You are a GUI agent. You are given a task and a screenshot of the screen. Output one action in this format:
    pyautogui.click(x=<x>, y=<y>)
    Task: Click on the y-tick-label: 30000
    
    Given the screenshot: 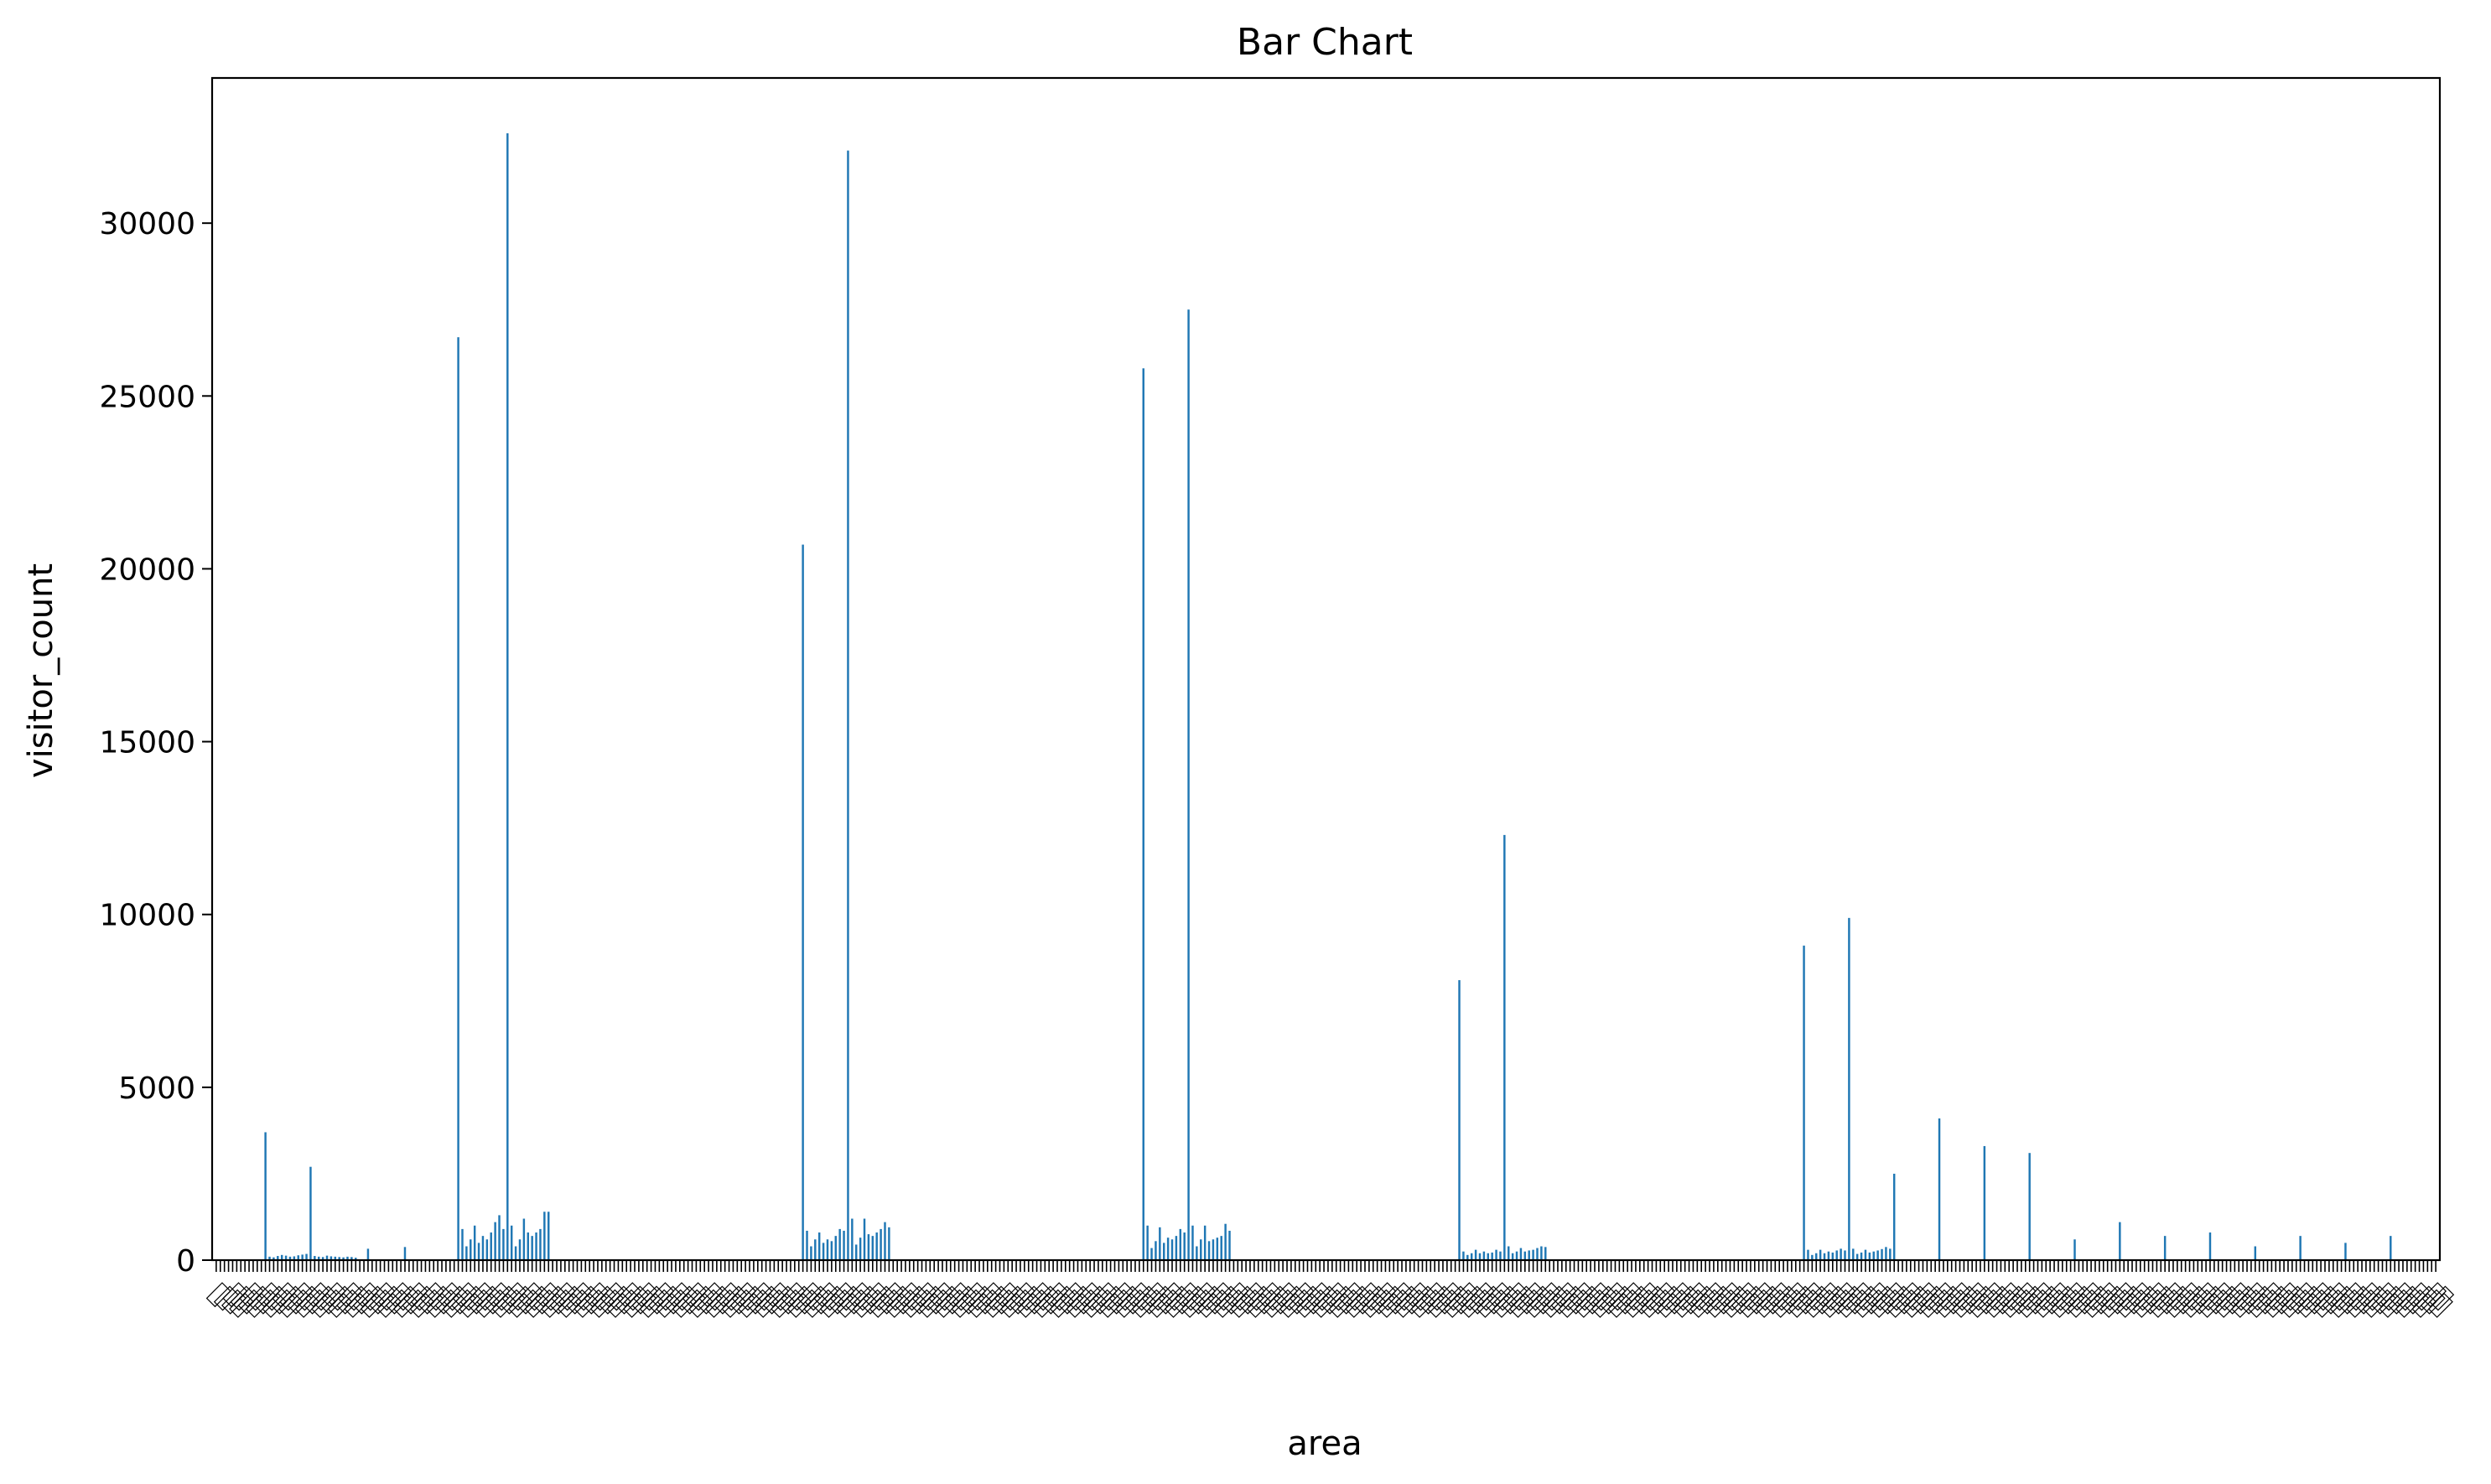 What is the action you would take?
    pyautogui.click(x=147, y=224)
    